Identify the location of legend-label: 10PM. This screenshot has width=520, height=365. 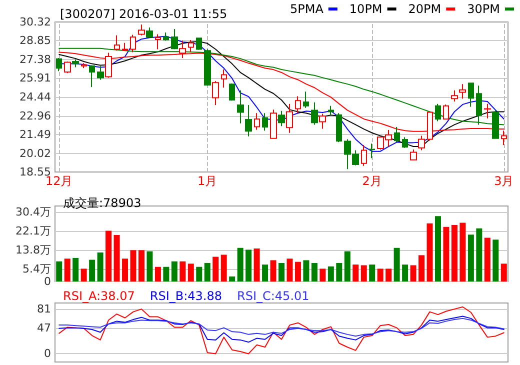
(365, 9).